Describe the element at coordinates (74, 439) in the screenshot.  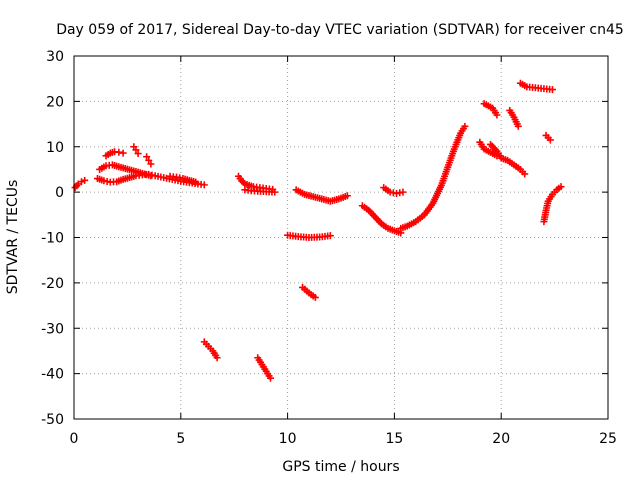
I see `x-tick-label: 0` at that location.